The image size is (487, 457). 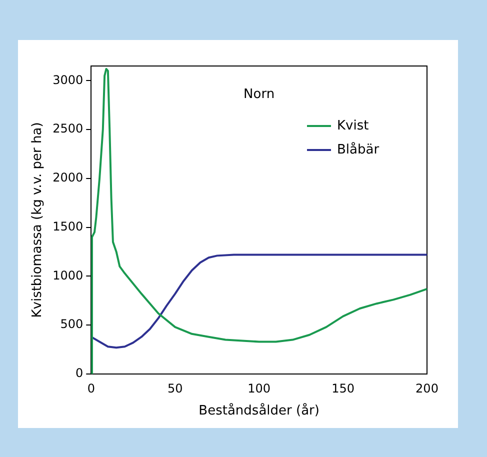 What do you see at coordinates (358, 149) in the screenshot?
I see `legend-label: Blåbär` at bounding box center [358, 149].